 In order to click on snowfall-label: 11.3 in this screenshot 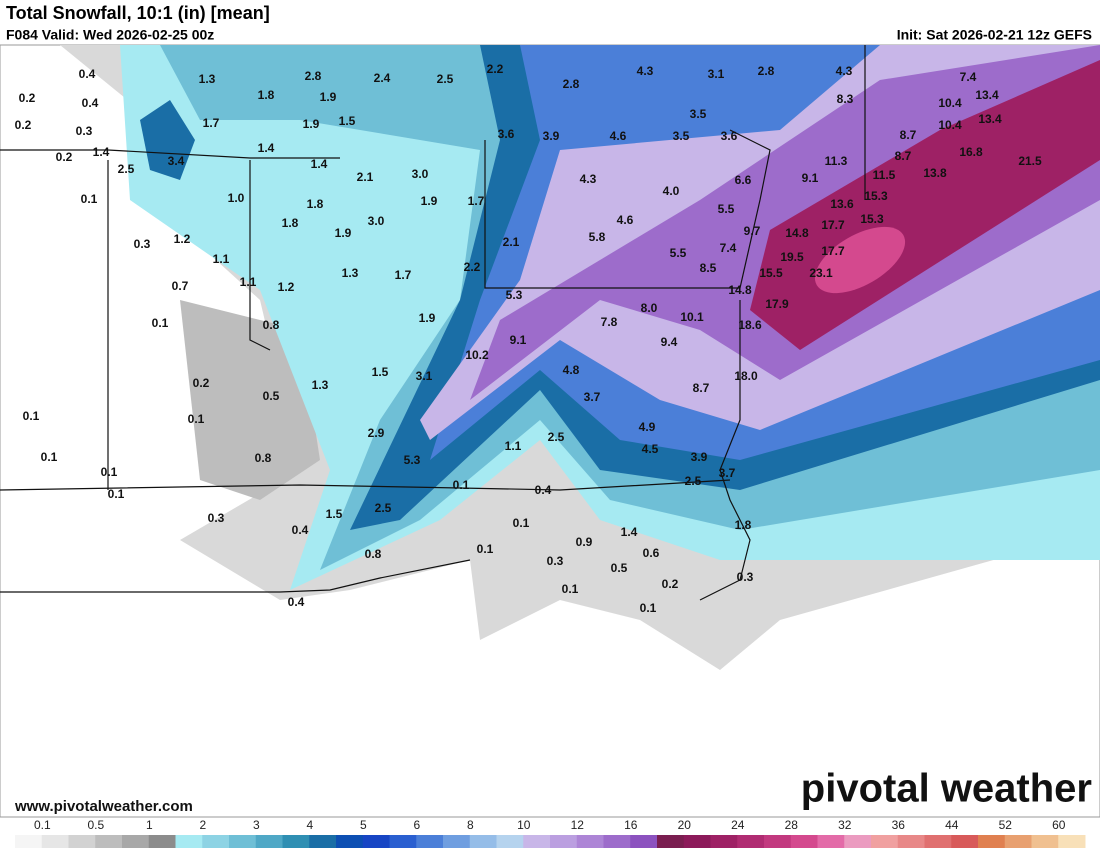, I will do `click(836, 161)`.